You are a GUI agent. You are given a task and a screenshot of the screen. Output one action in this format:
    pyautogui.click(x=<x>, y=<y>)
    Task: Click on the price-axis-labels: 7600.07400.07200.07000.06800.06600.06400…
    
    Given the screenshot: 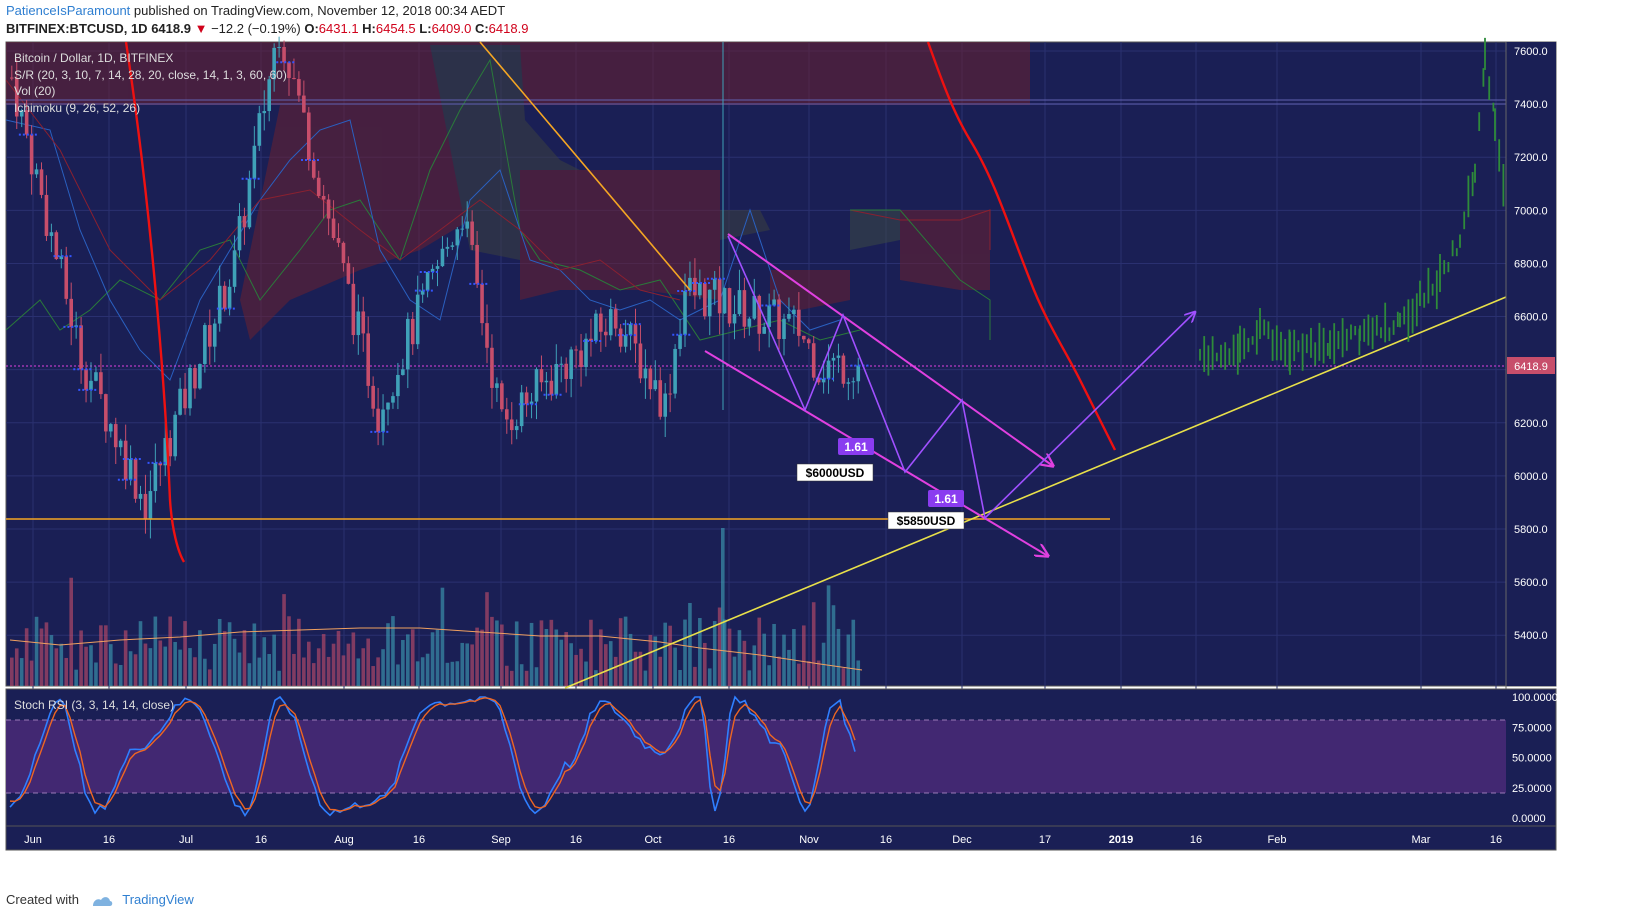 What is the action you would take?
    pyautogui.click(x=1531, y=344)
    